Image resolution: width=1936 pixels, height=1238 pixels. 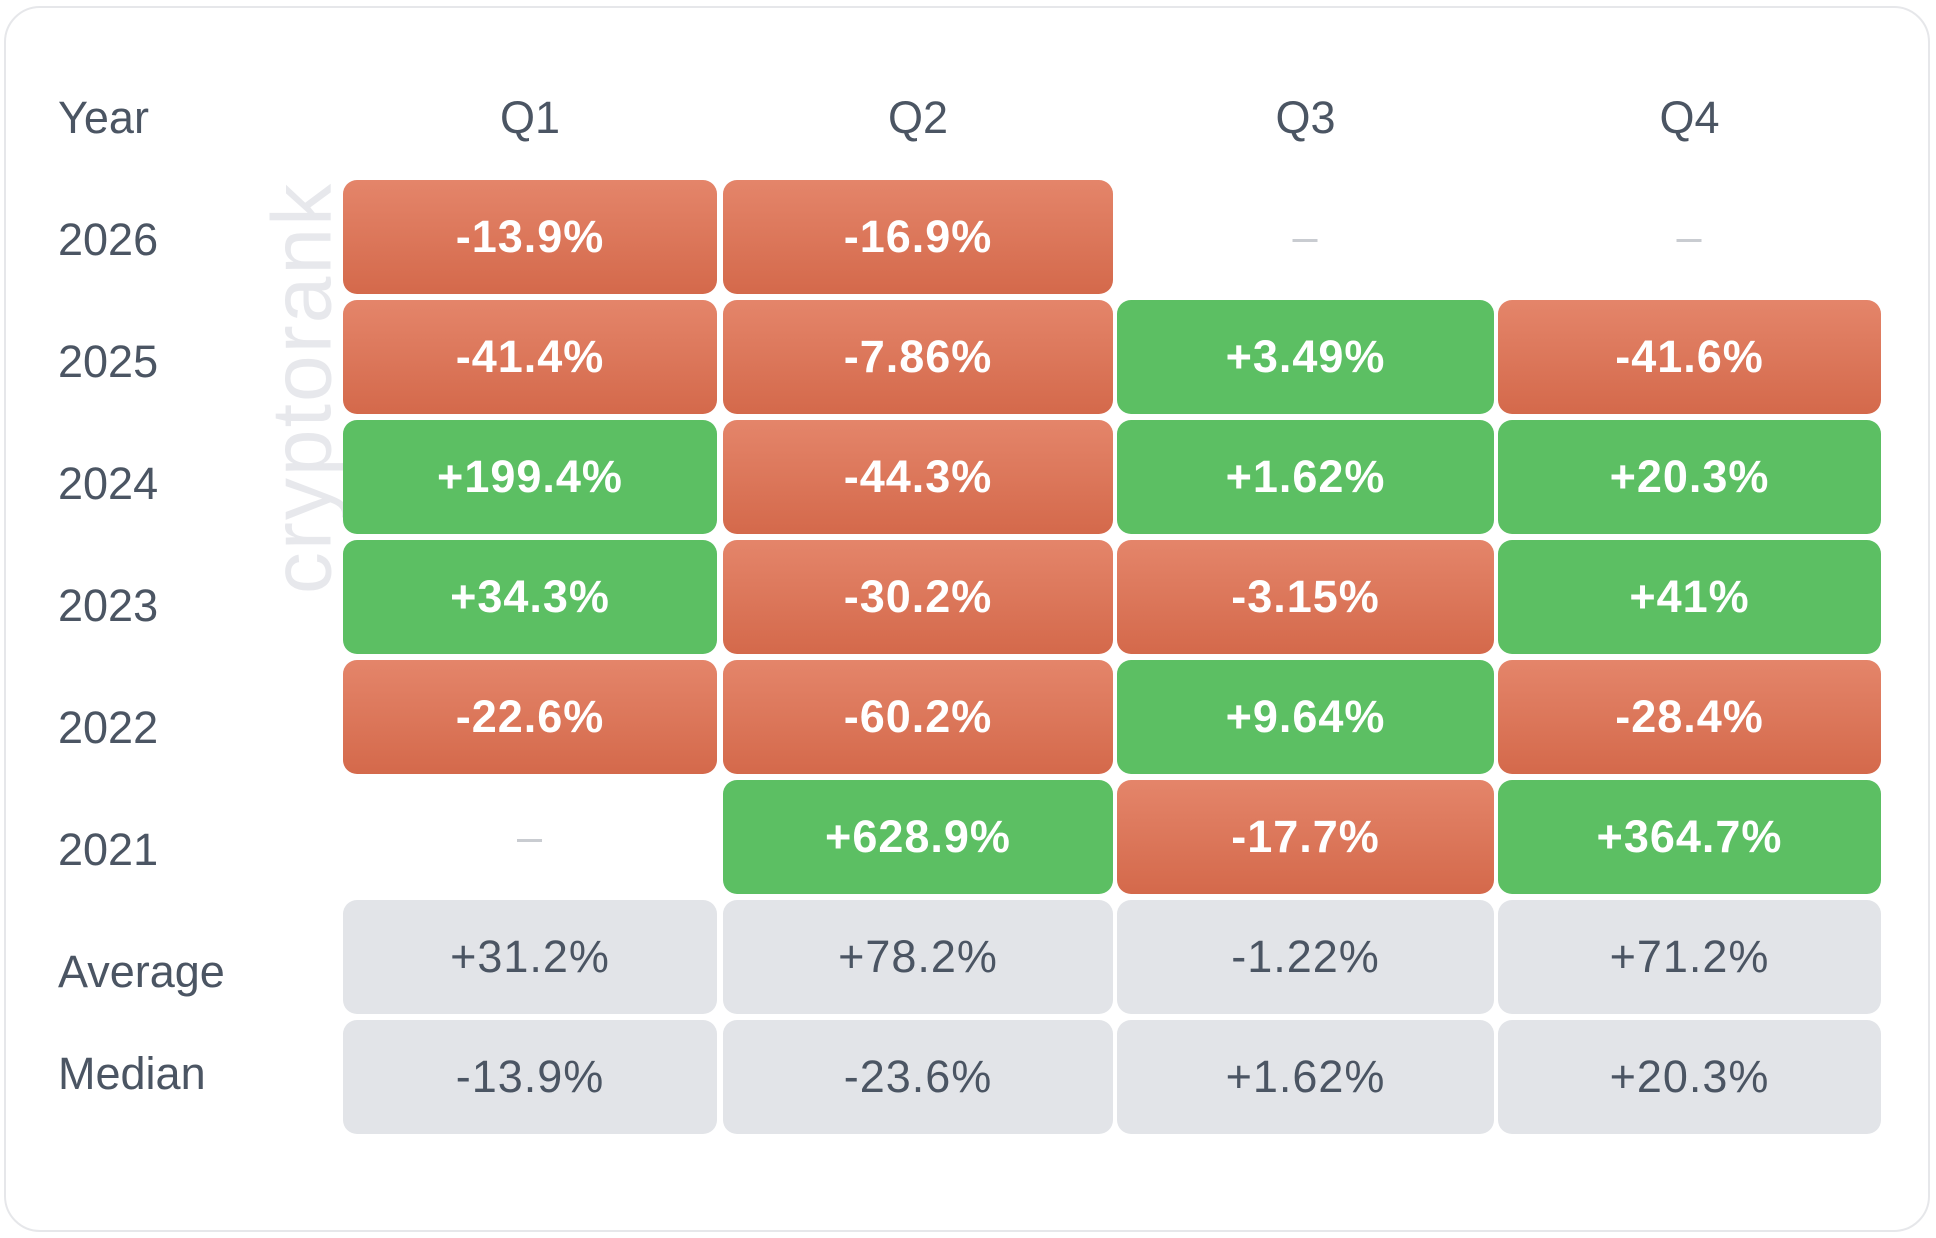 I want to click on cell-2023-q2: -30.2%, so click(x=918, y=597).